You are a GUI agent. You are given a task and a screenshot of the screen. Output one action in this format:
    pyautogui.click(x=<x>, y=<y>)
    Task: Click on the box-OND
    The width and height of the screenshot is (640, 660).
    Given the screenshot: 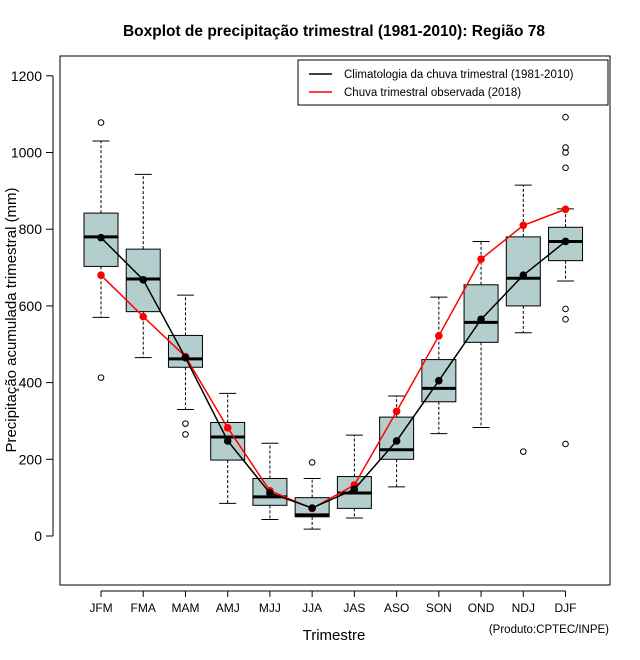 What is the action you would take?
    pyautogui.click(x=481, y=334)
    